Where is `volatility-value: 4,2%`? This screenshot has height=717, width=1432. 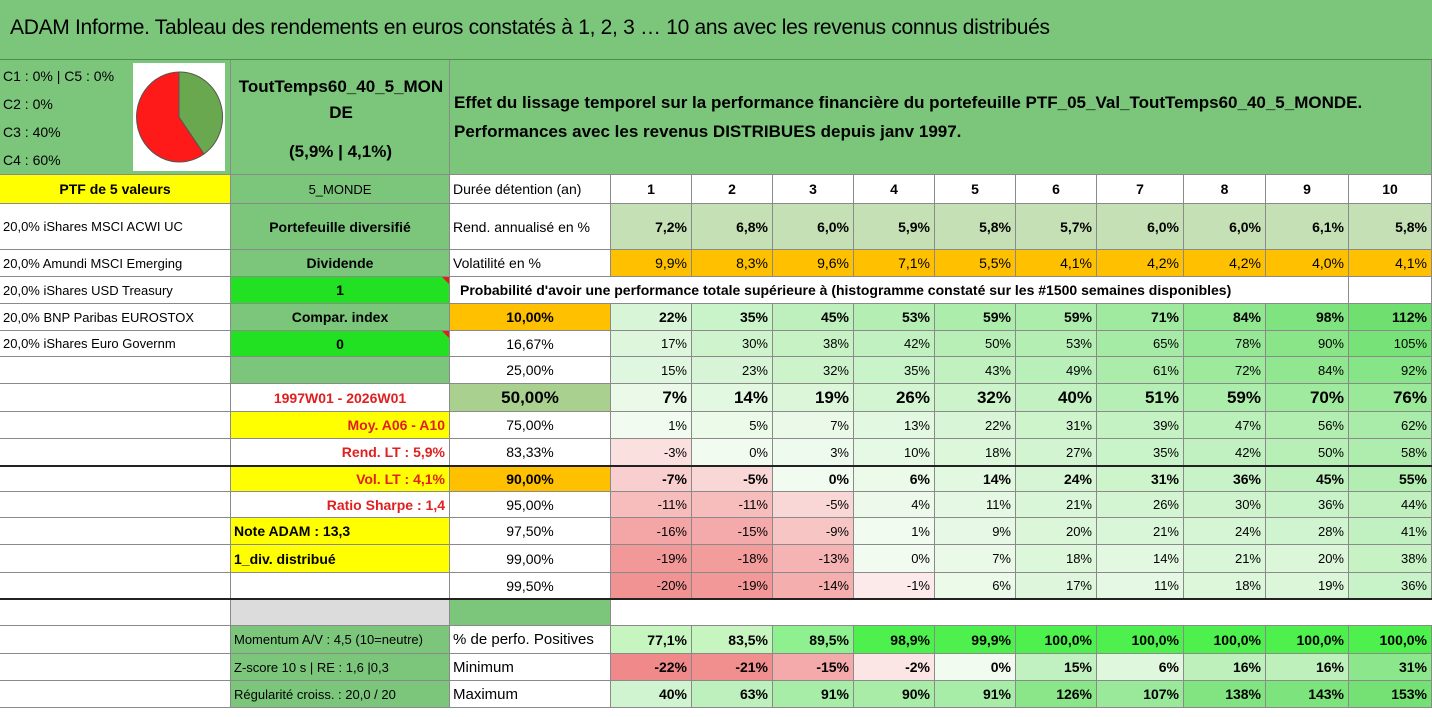 volatility-value: 4,2% is located at coordinates (1140, 263).